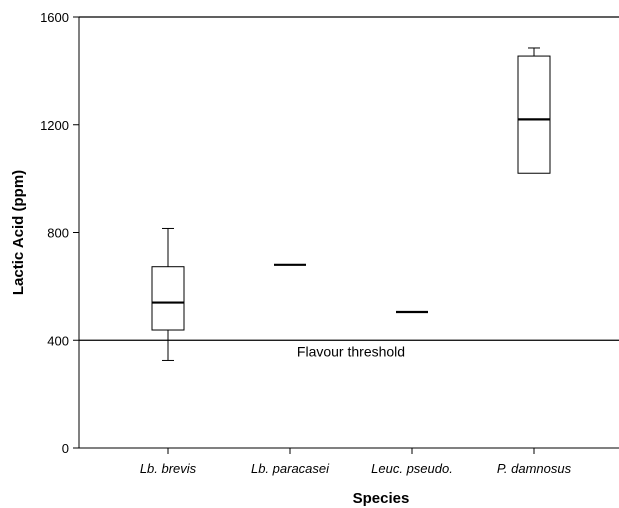 This screenshot has width=619, height=508. I want to click on x-category-label: Lb. brevis, so click(168, 468).